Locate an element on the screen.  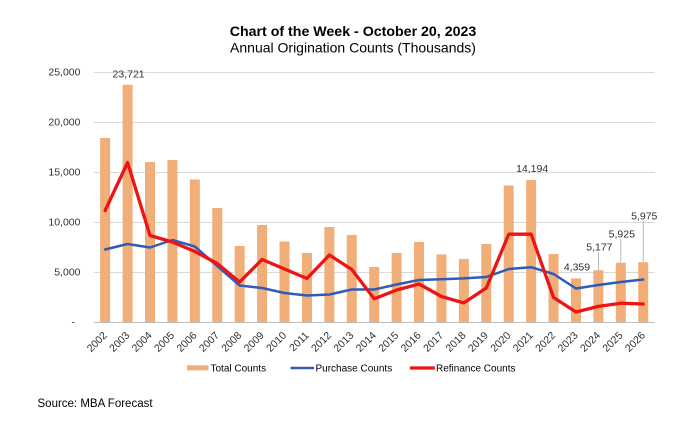
svg-text: 15,000 is located at coordinates (64, 173).